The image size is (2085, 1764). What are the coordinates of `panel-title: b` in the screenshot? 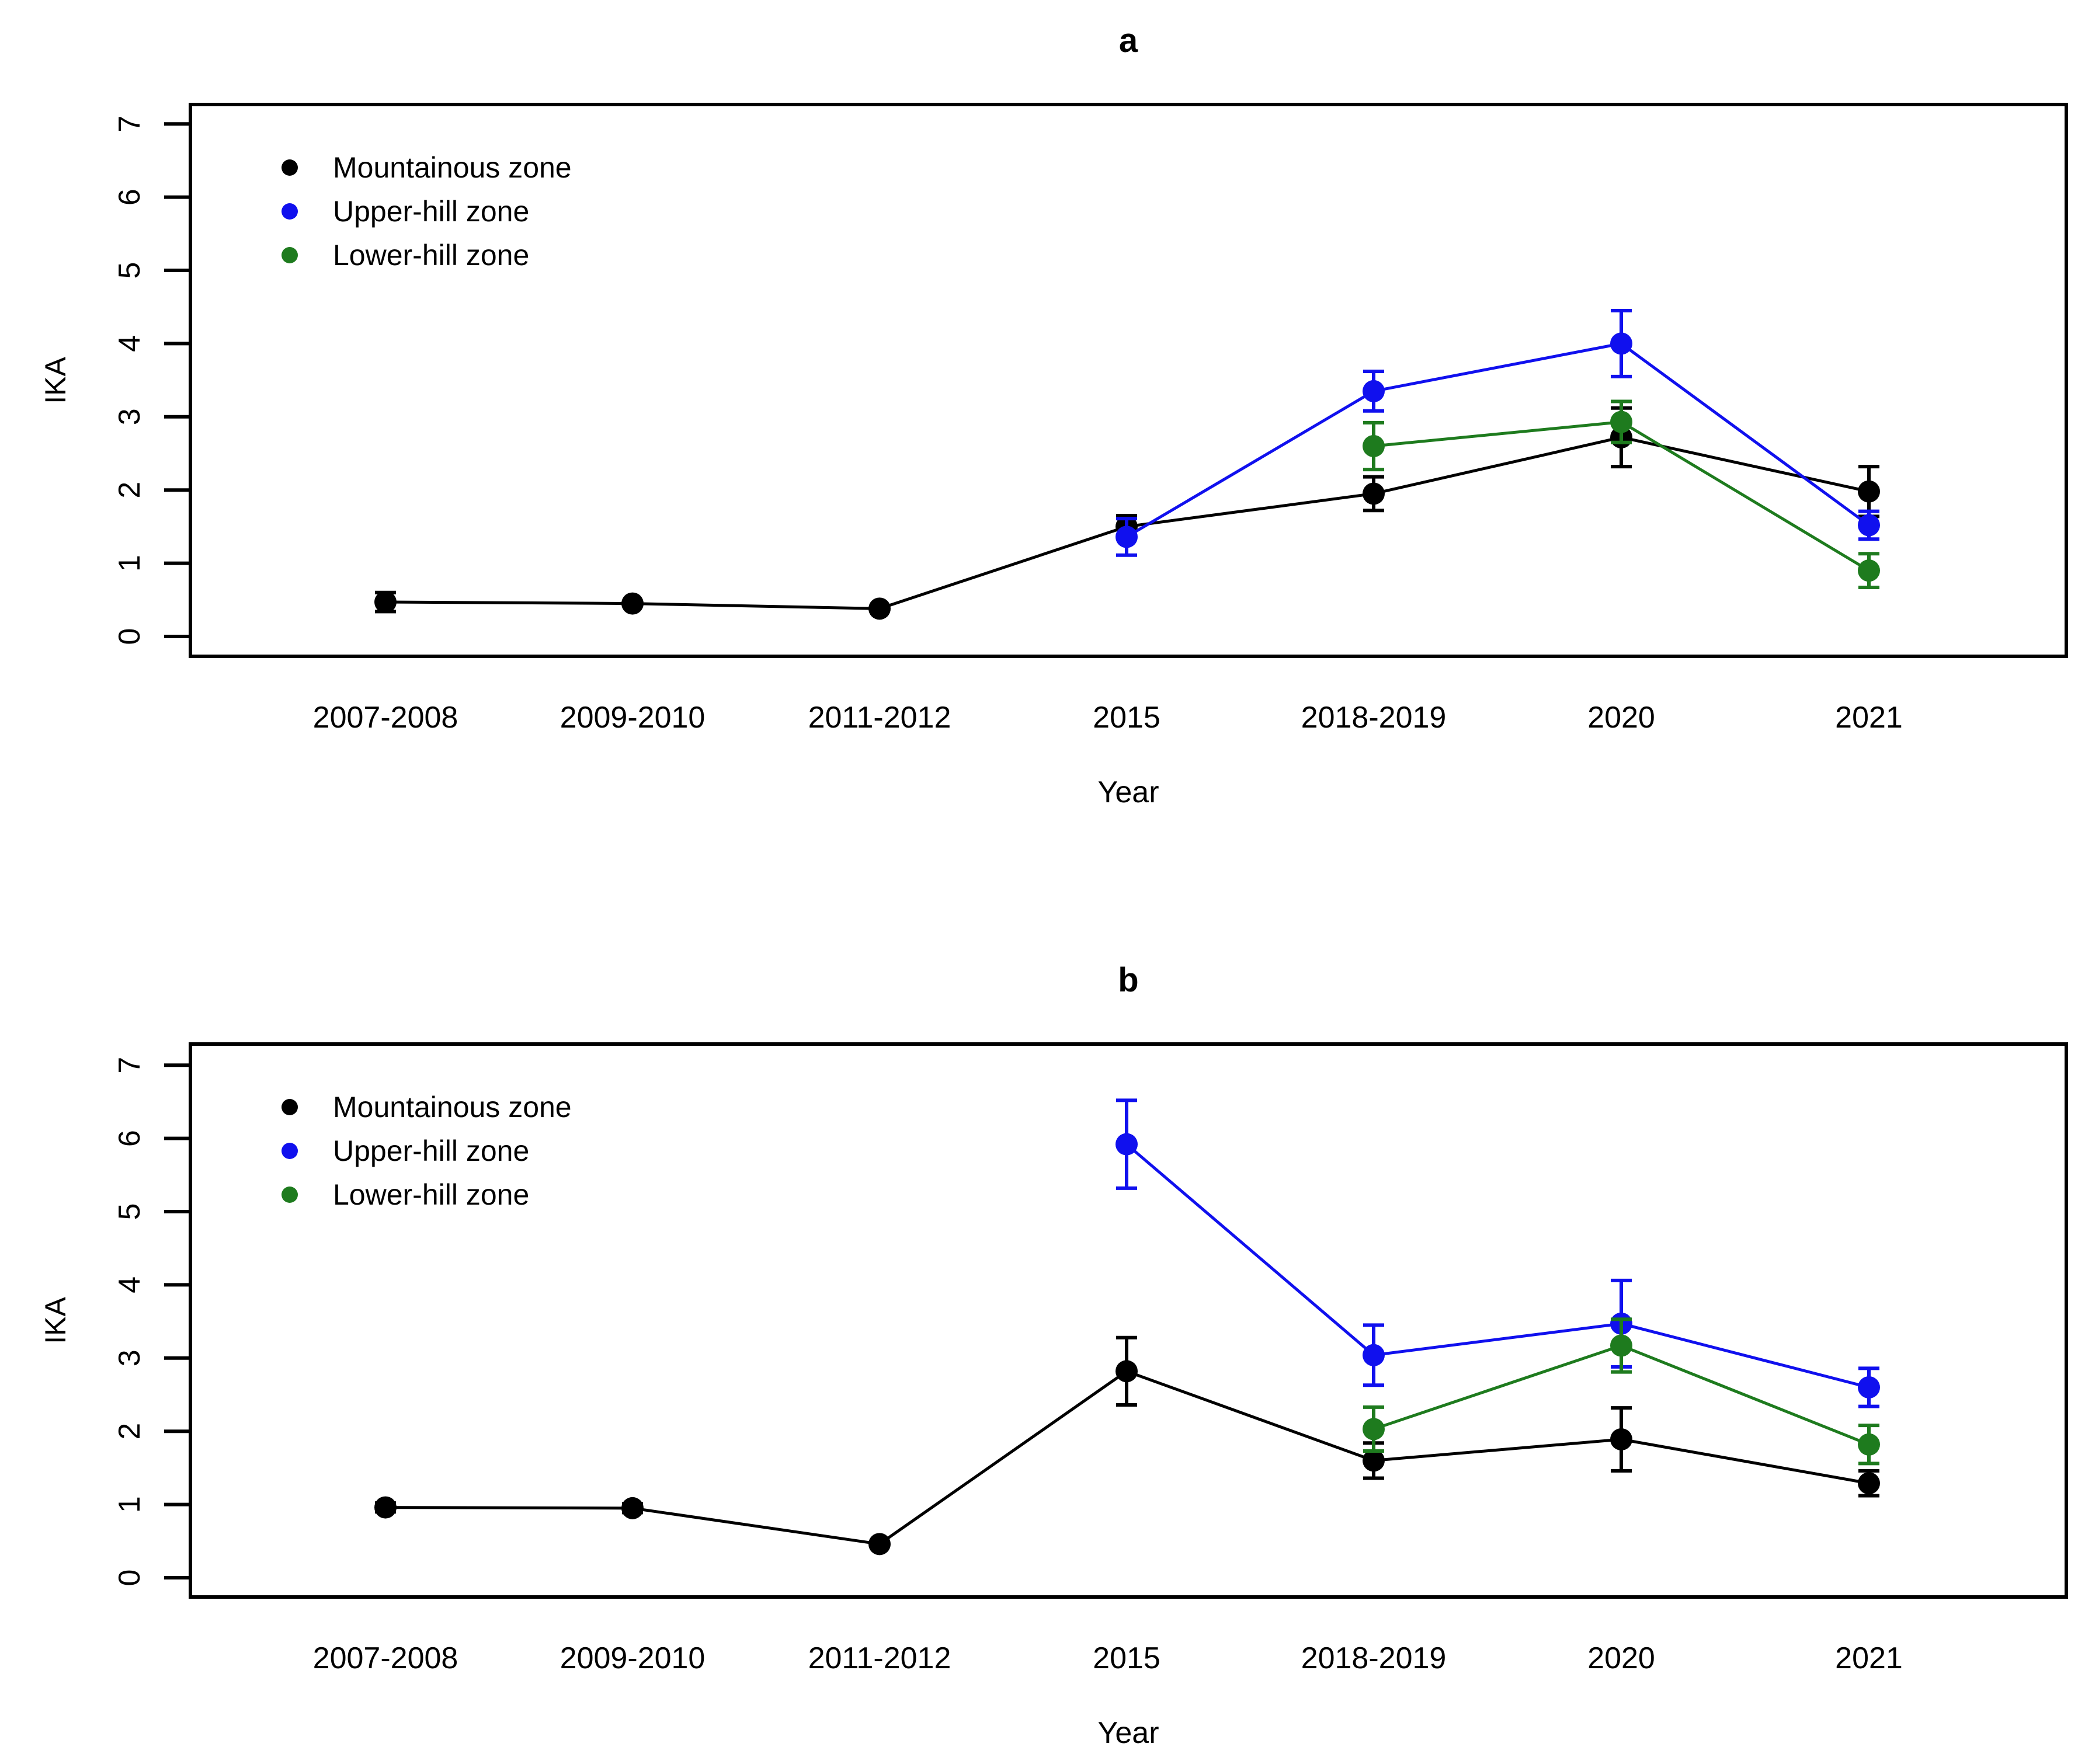 It's located at (1128, 980).